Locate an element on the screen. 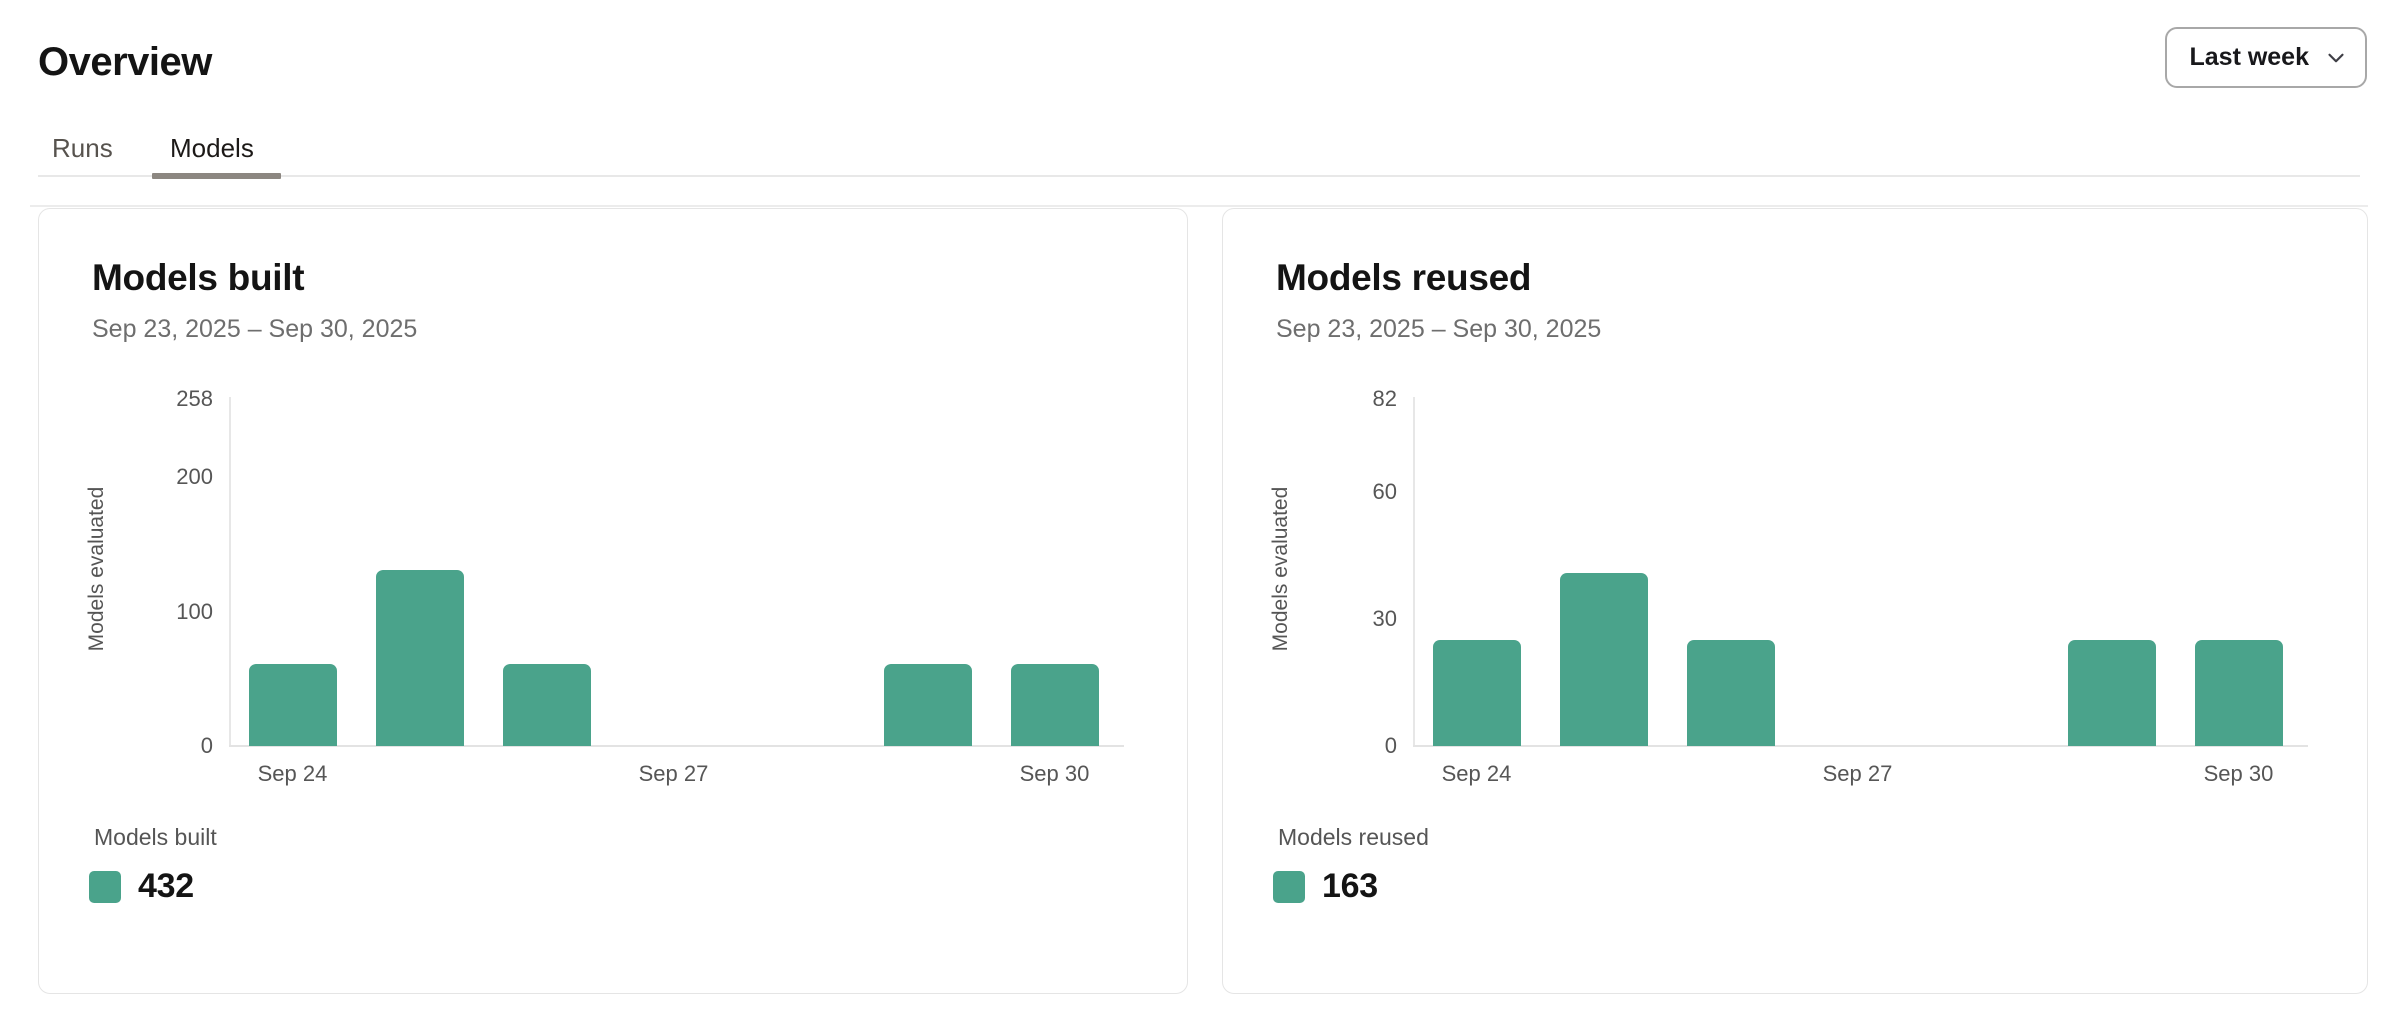  tabbar-bottom-border is located at coordinates (1199, 176).